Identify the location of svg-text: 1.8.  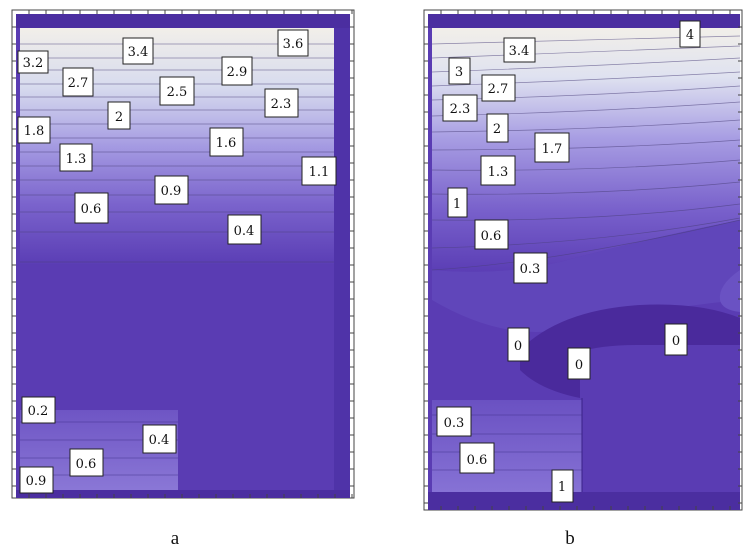
(34, 131).